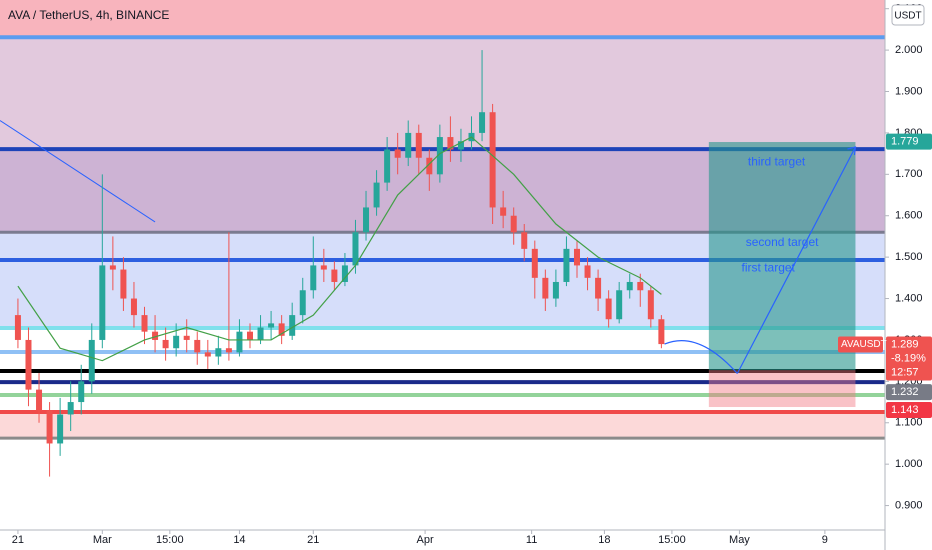  What do you see at coordinates (769, 267) in the screenshot?
I see `annotation: first target` at bounding box center [769, 267].